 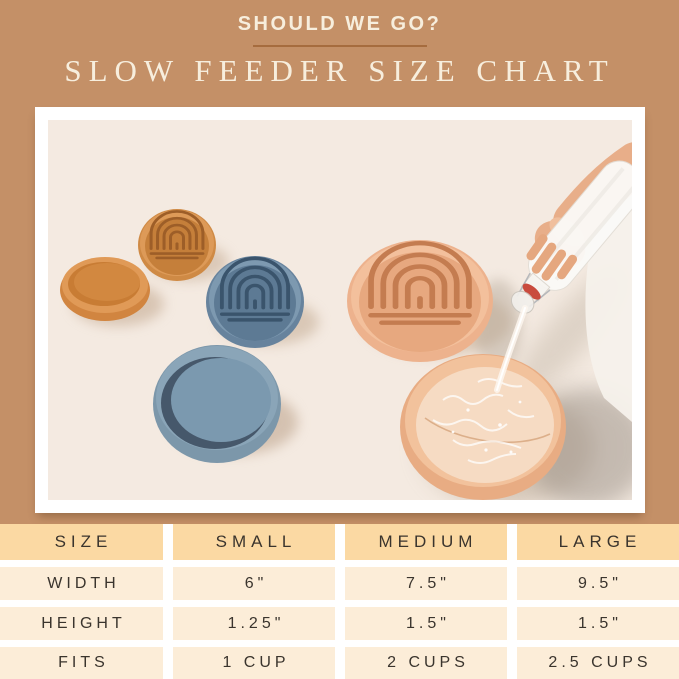 I want to click on water-sparkles, so click(x=486, y=427).